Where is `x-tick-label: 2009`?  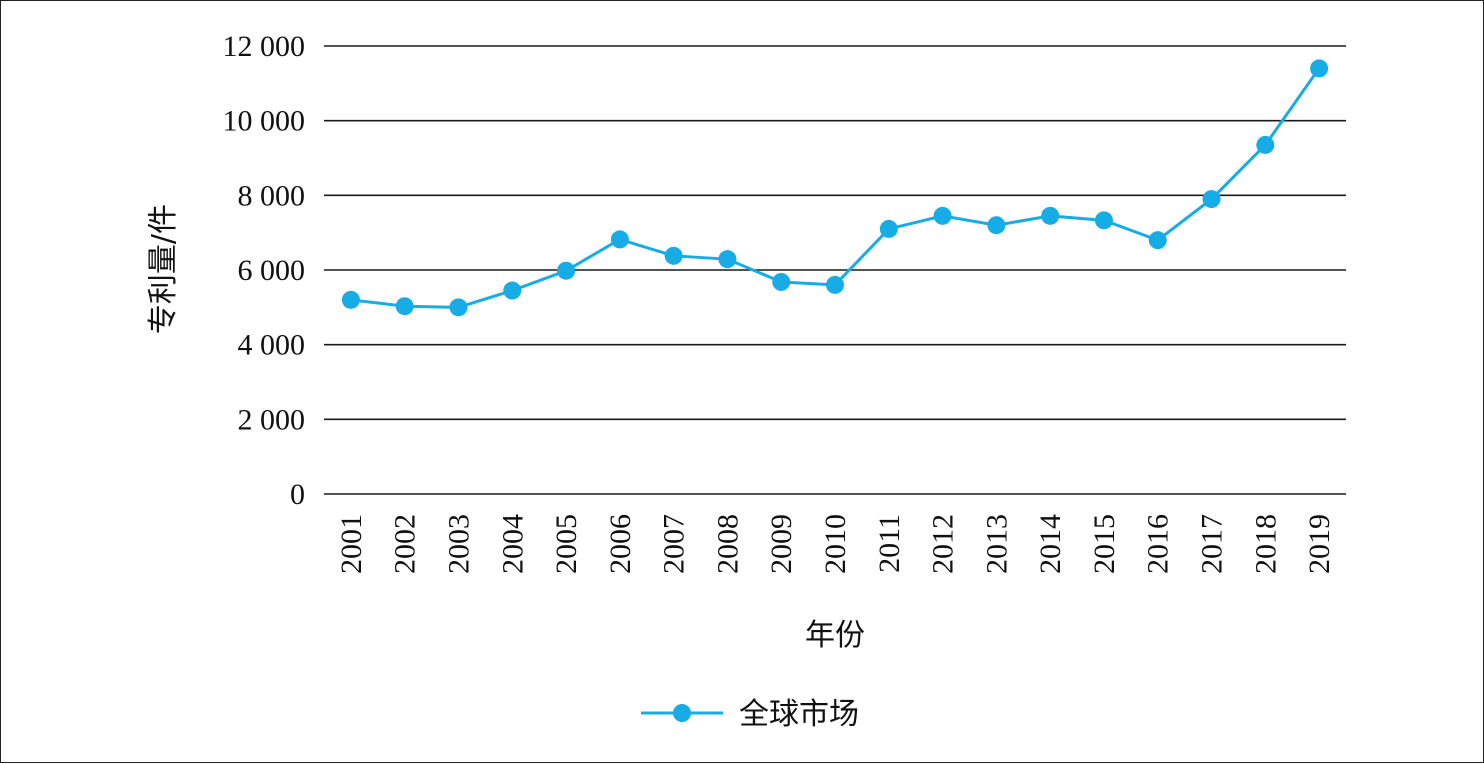
x-tick-label: 2009 is located at coordinates (781, 544).